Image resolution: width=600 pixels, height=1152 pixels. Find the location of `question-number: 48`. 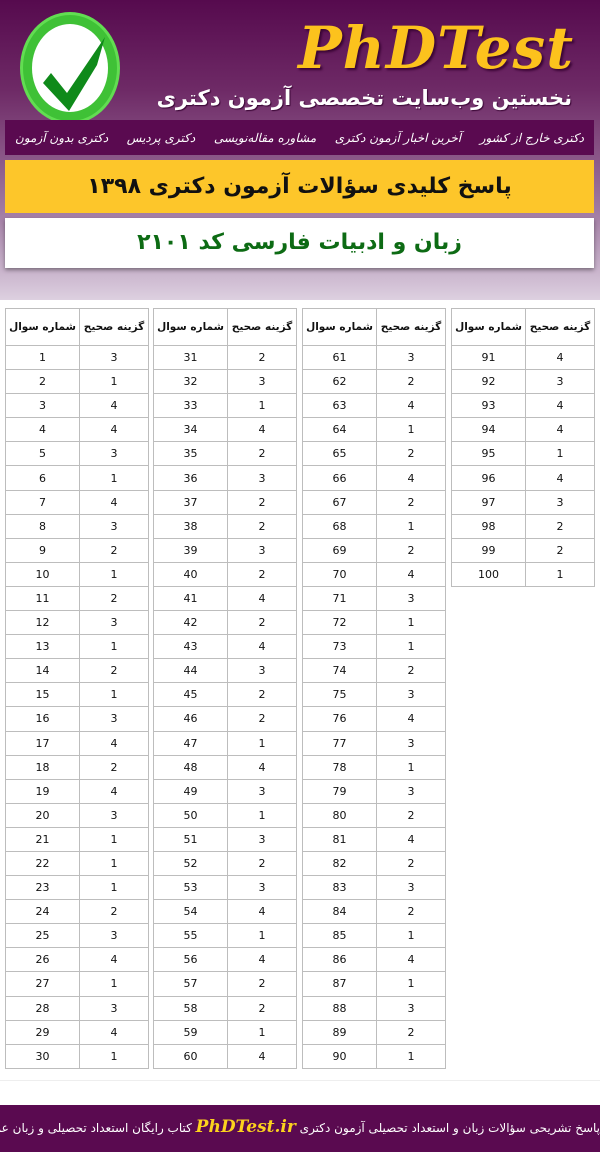

question-number: 48 is located at coordinates (190, 767).